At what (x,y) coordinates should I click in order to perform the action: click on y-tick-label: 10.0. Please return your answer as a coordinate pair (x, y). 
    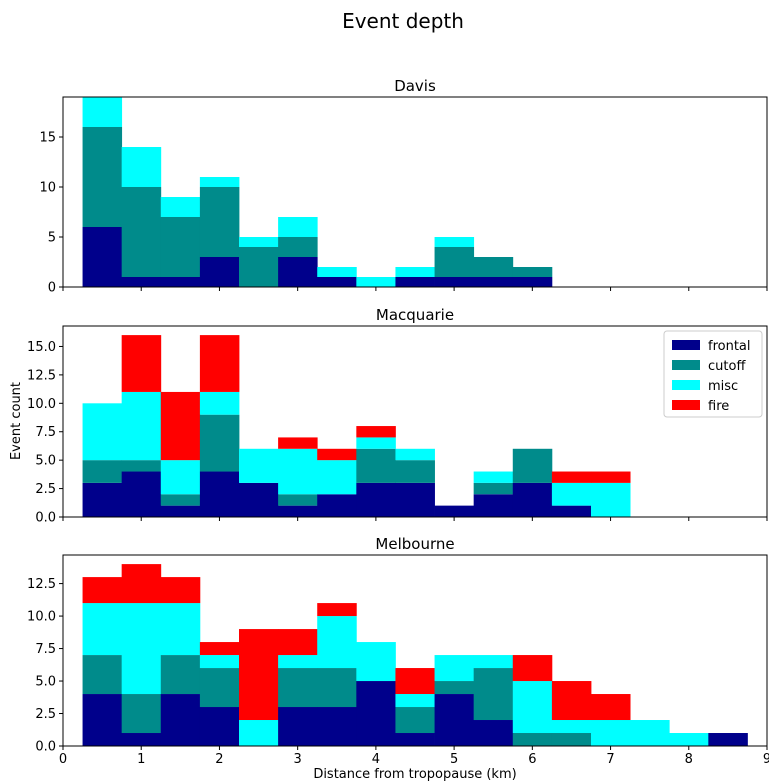
    Looking at the image, I should click on (41, 617).